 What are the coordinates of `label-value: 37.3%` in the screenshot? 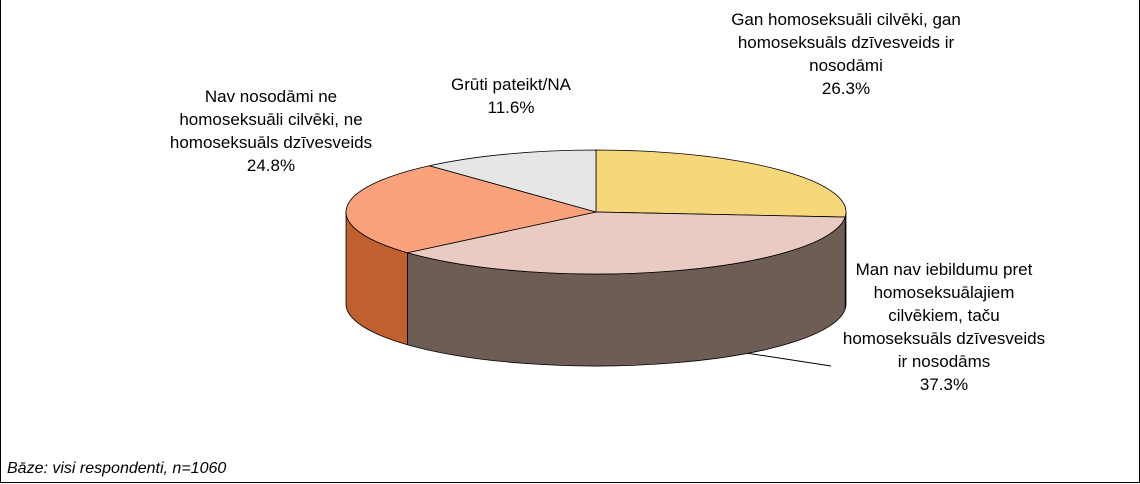 It's located at (944, 384).